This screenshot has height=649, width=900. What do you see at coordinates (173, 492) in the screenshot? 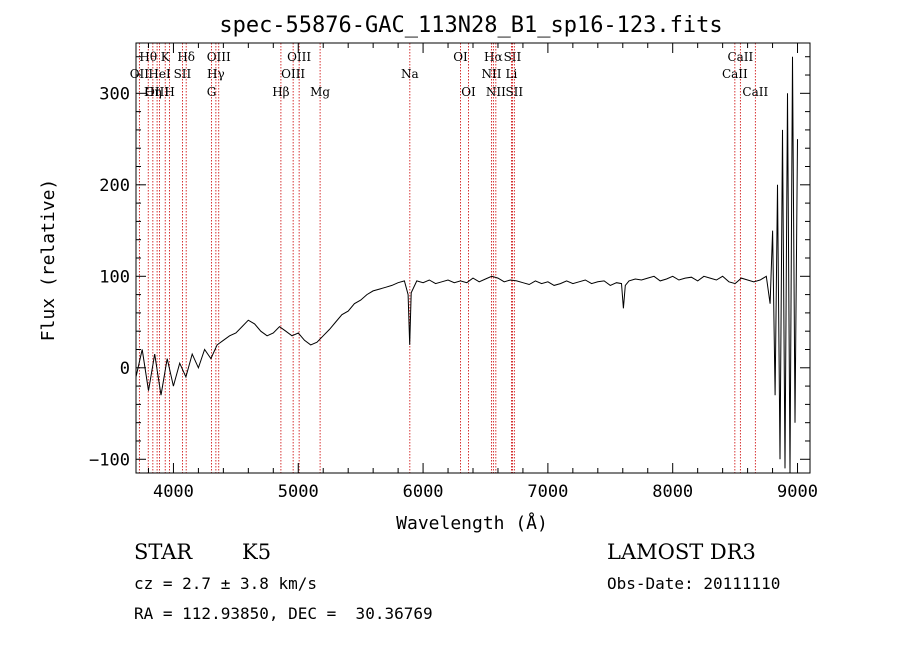
I see `x-tick-label: 4000` at bounding box center [173, 492].